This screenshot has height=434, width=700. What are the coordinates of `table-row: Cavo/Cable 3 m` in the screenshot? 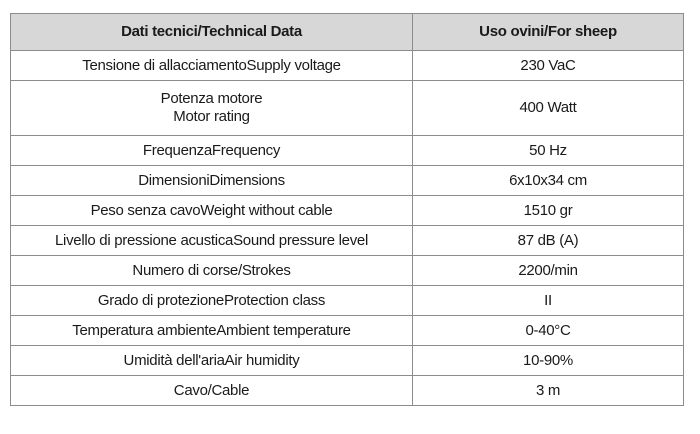 It's located at (347, 390).